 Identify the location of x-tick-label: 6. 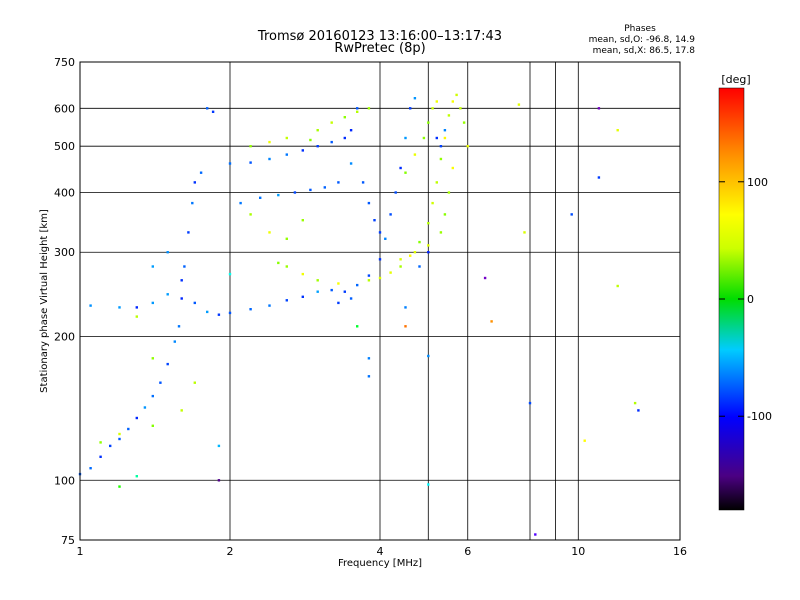
(467, 551).